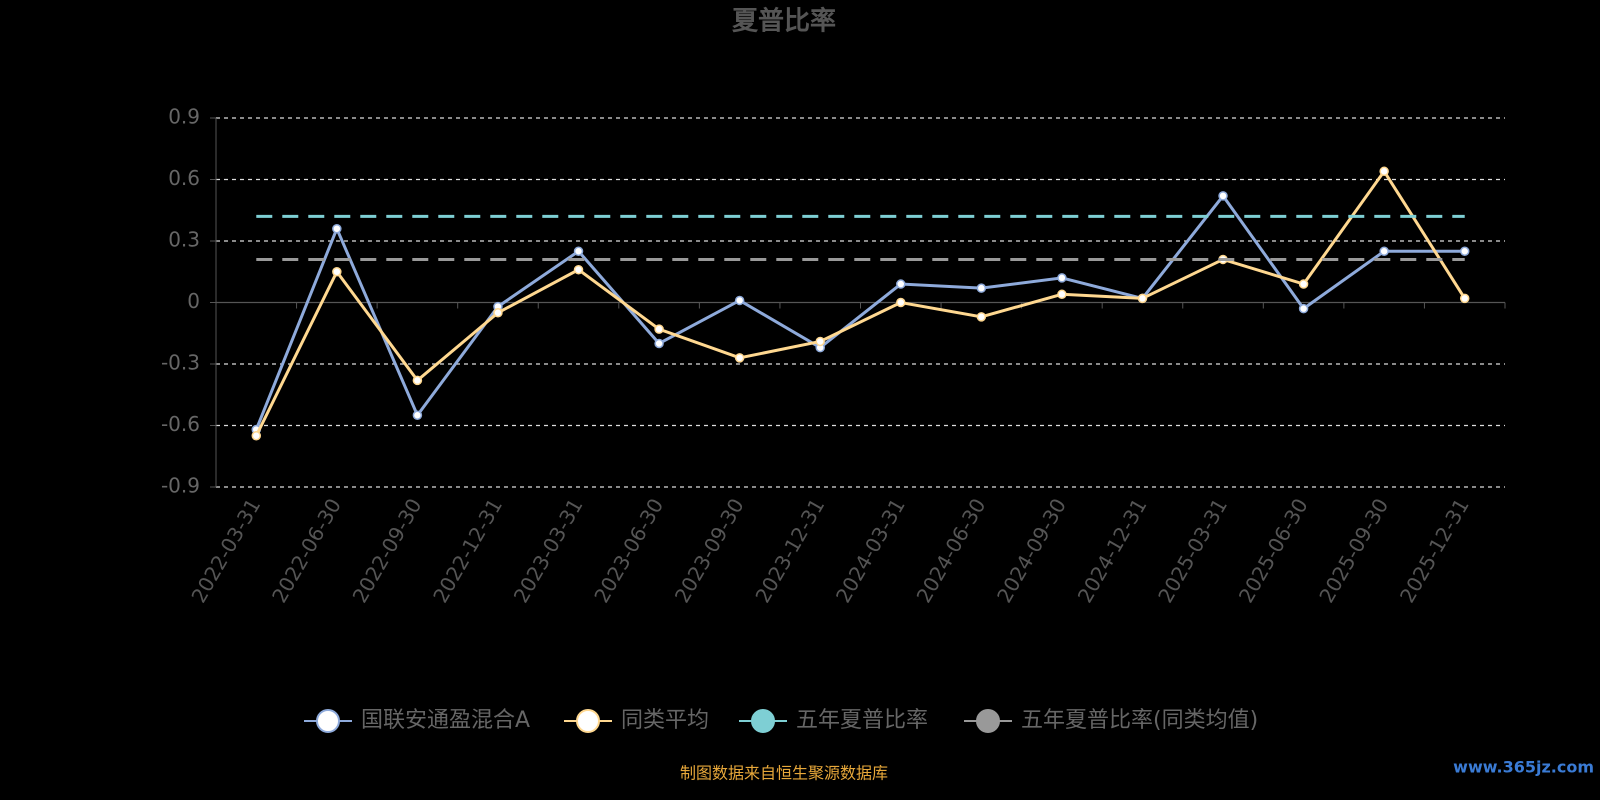 Image resolution: width=1600 pixels, height=800 pixels. Describe the element at coordinates (1273, 550) in the screenshot. I see `x-tick-label: 2025-06-30` at that location.